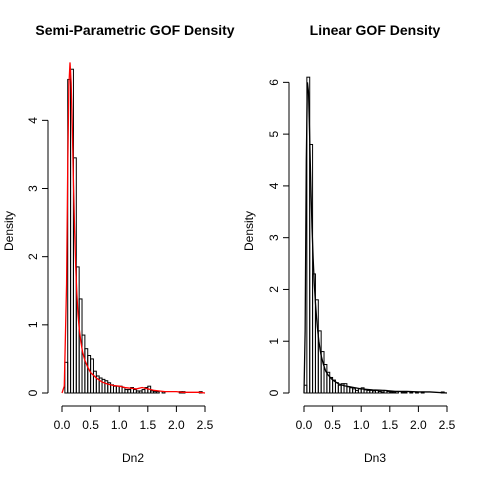  Describe the element at coordinates (375, 458) in the screenshot. I see `x-axis-label: Dn3` at that location.